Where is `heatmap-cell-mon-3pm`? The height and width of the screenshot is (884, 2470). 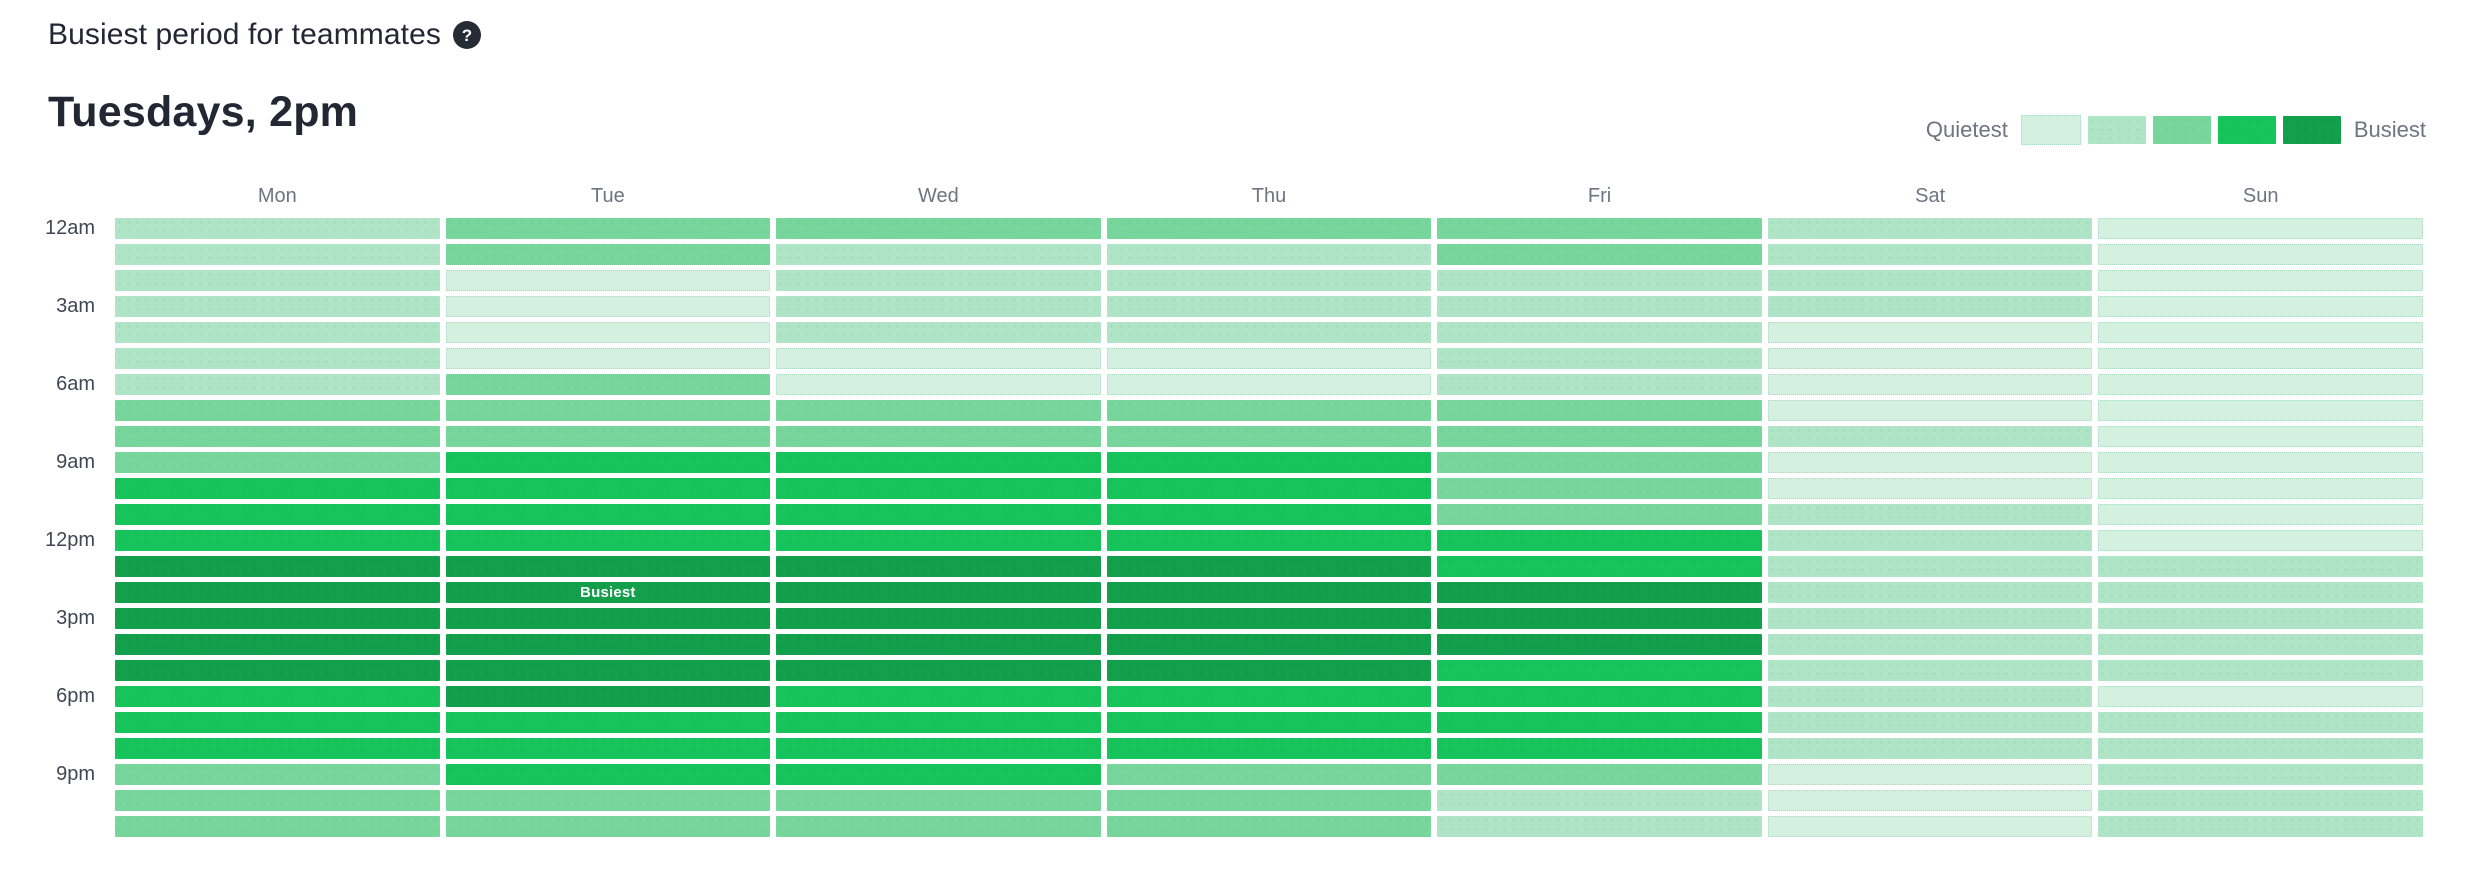
heatmap-cell-mon-3pm is located at coordinates (277, 618).